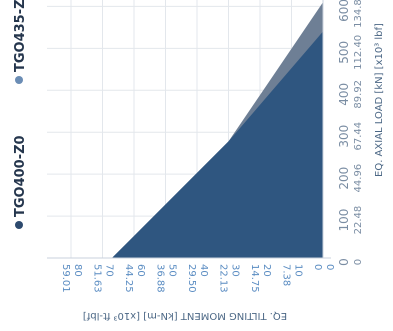  Describe the element at coordinates (344, 136) in the screenshot. I see `tick-label-load-metric: 300` at that location.